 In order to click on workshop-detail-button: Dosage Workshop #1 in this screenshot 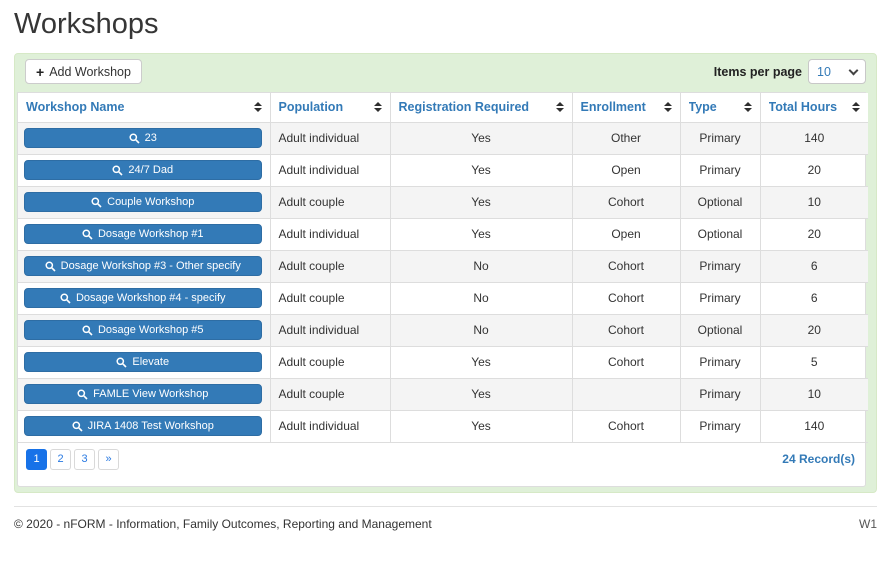, I will do `click(143, 234)`.